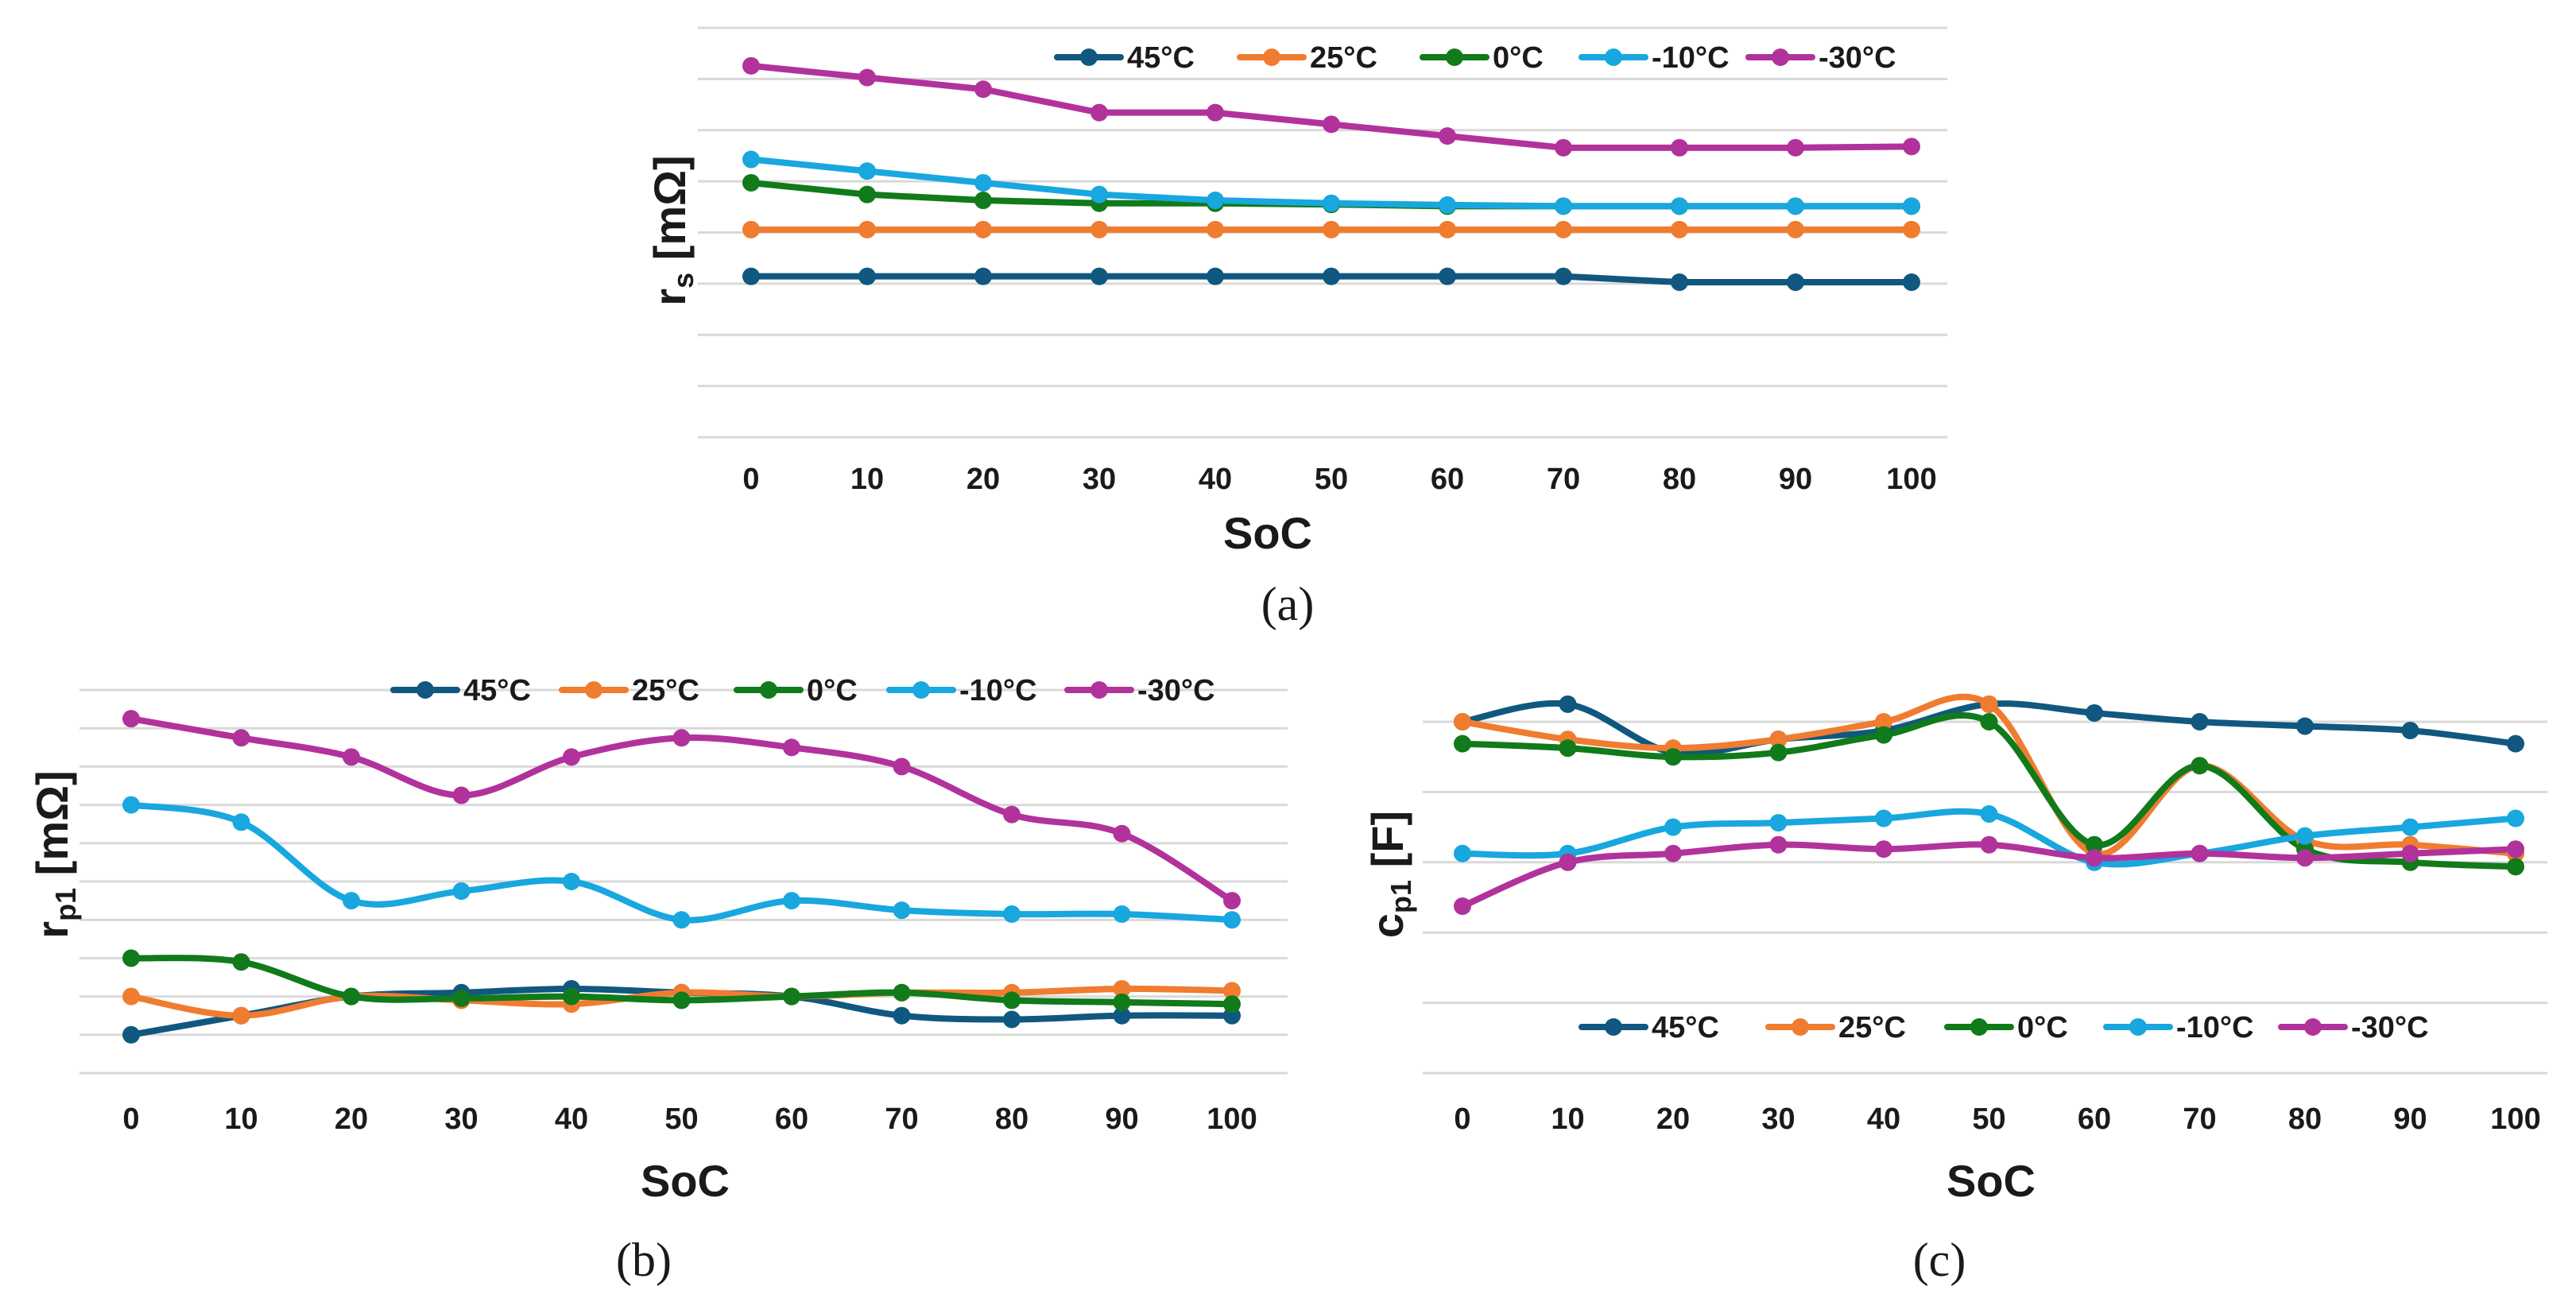  What do you see at coordinates (681, 1119) in the screenshot?
I see `x-tick-label: 50` at bounding box center [681, 1119].